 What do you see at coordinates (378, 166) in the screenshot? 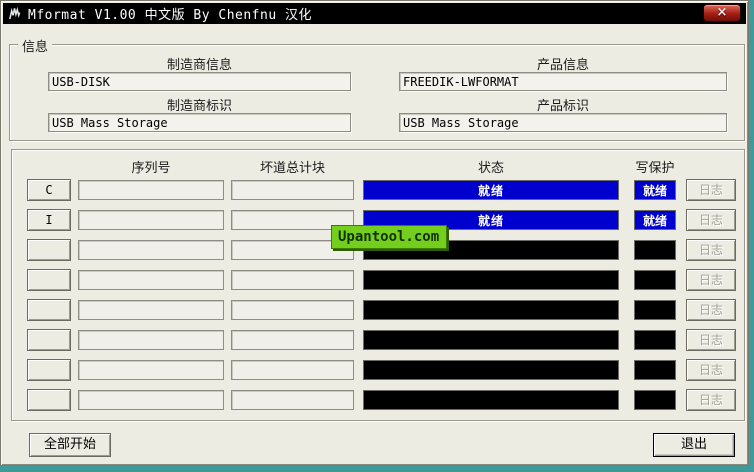
I see `table-header-row: 序列号 坏道总计块 状态 写保护` at bounding box center [378, 166].